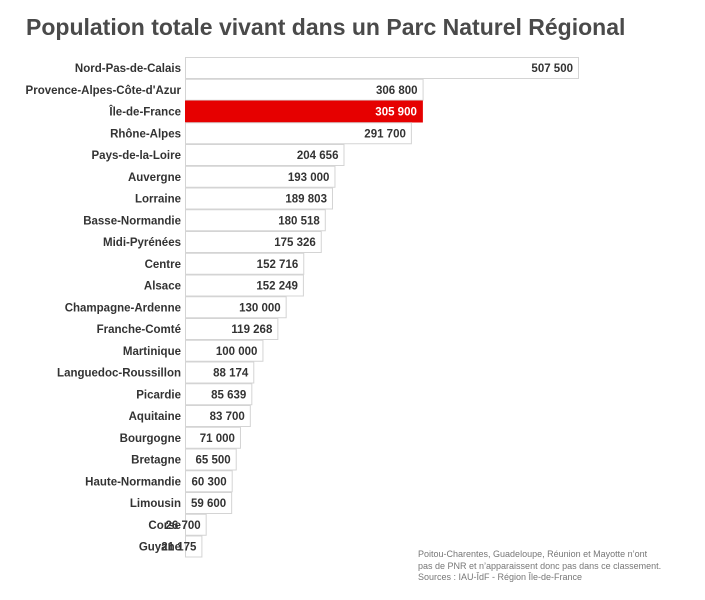 The image size is (705, 600). Describe the element at coordinates (385, 134) in the screenshot. I see `value-label: 291 700` at that location.